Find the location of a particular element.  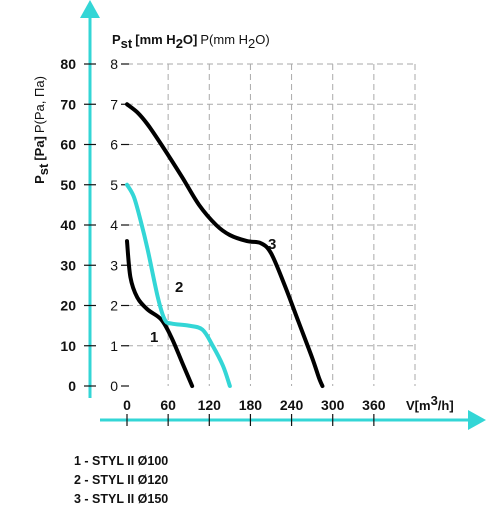

x-axis-arrow is located at coordinates (477, 420).